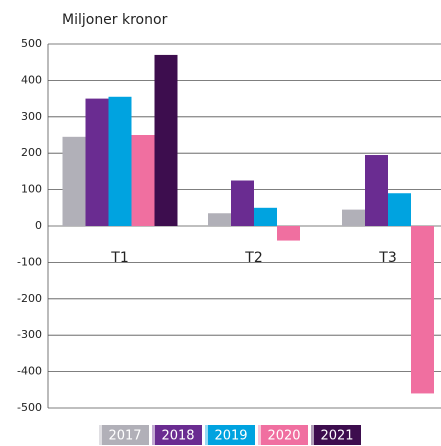 The width and height of the screenshot is (441, 446). What do you see at coordinates (29, 407) in the screenshot?
I see `y-tick-label: -500` at bounding box center [29, 407].